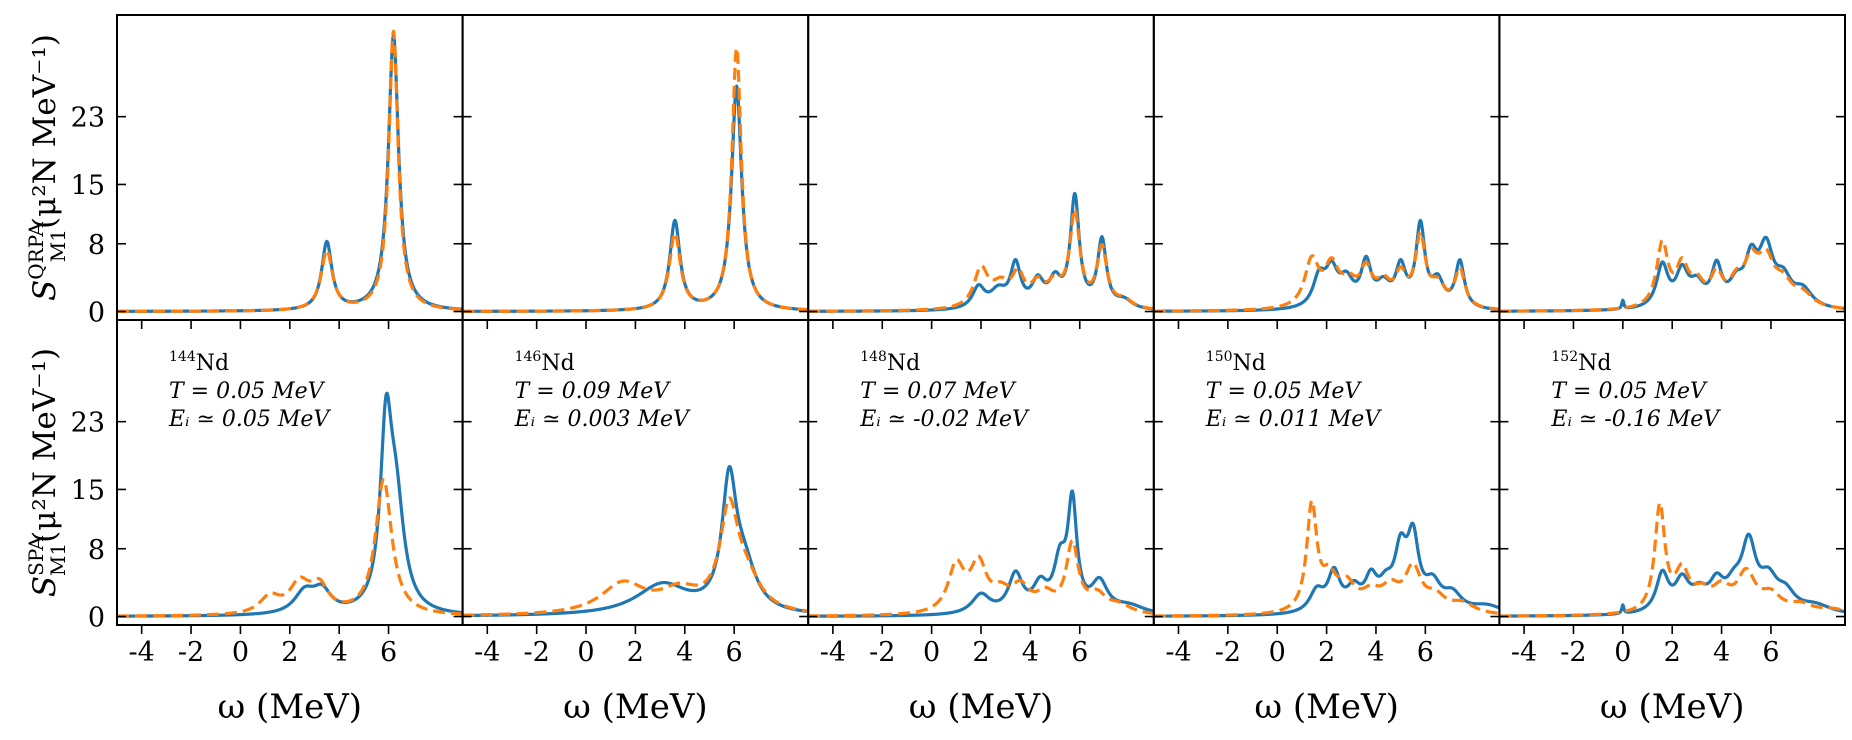 The width and height of the screenshot is (1852, 740). Describe the element at coordinates (602, 419) in the screenshot. I see `energy-label: Eᵢ ≃ 0.003 MeV` at that location.